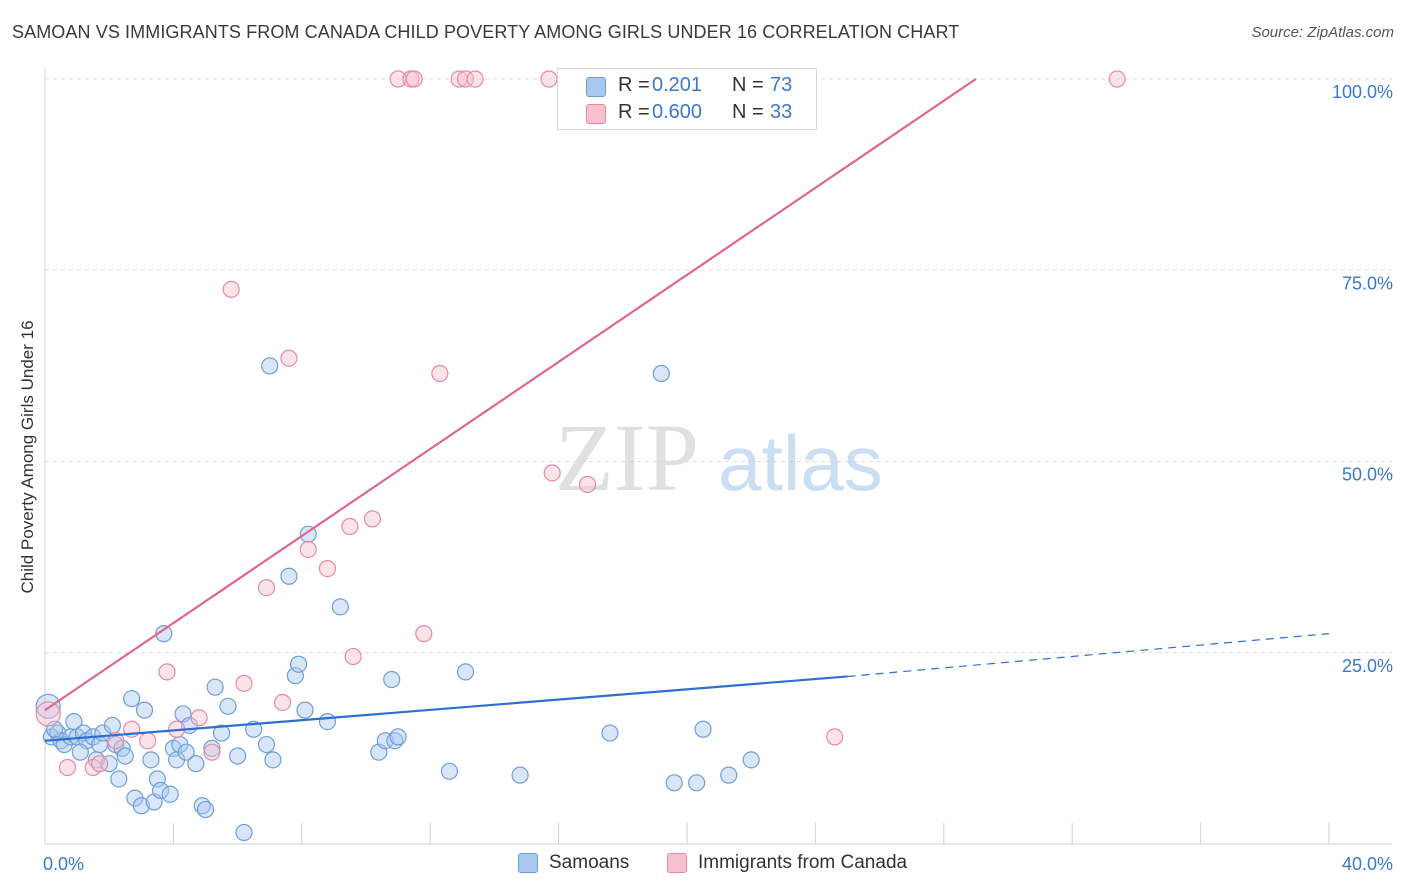  I want to click on stats-n-value: 33, so click(781, 112).